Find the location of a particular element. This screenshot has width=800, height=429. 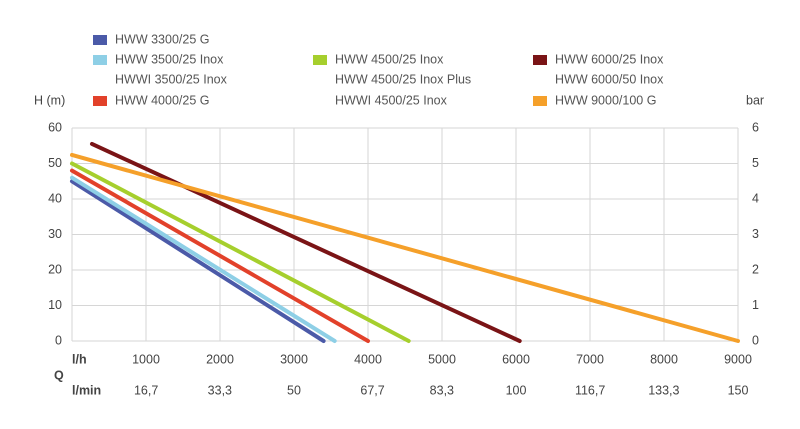

x-tick-label: 2000 is located at coordinates (220, 359).